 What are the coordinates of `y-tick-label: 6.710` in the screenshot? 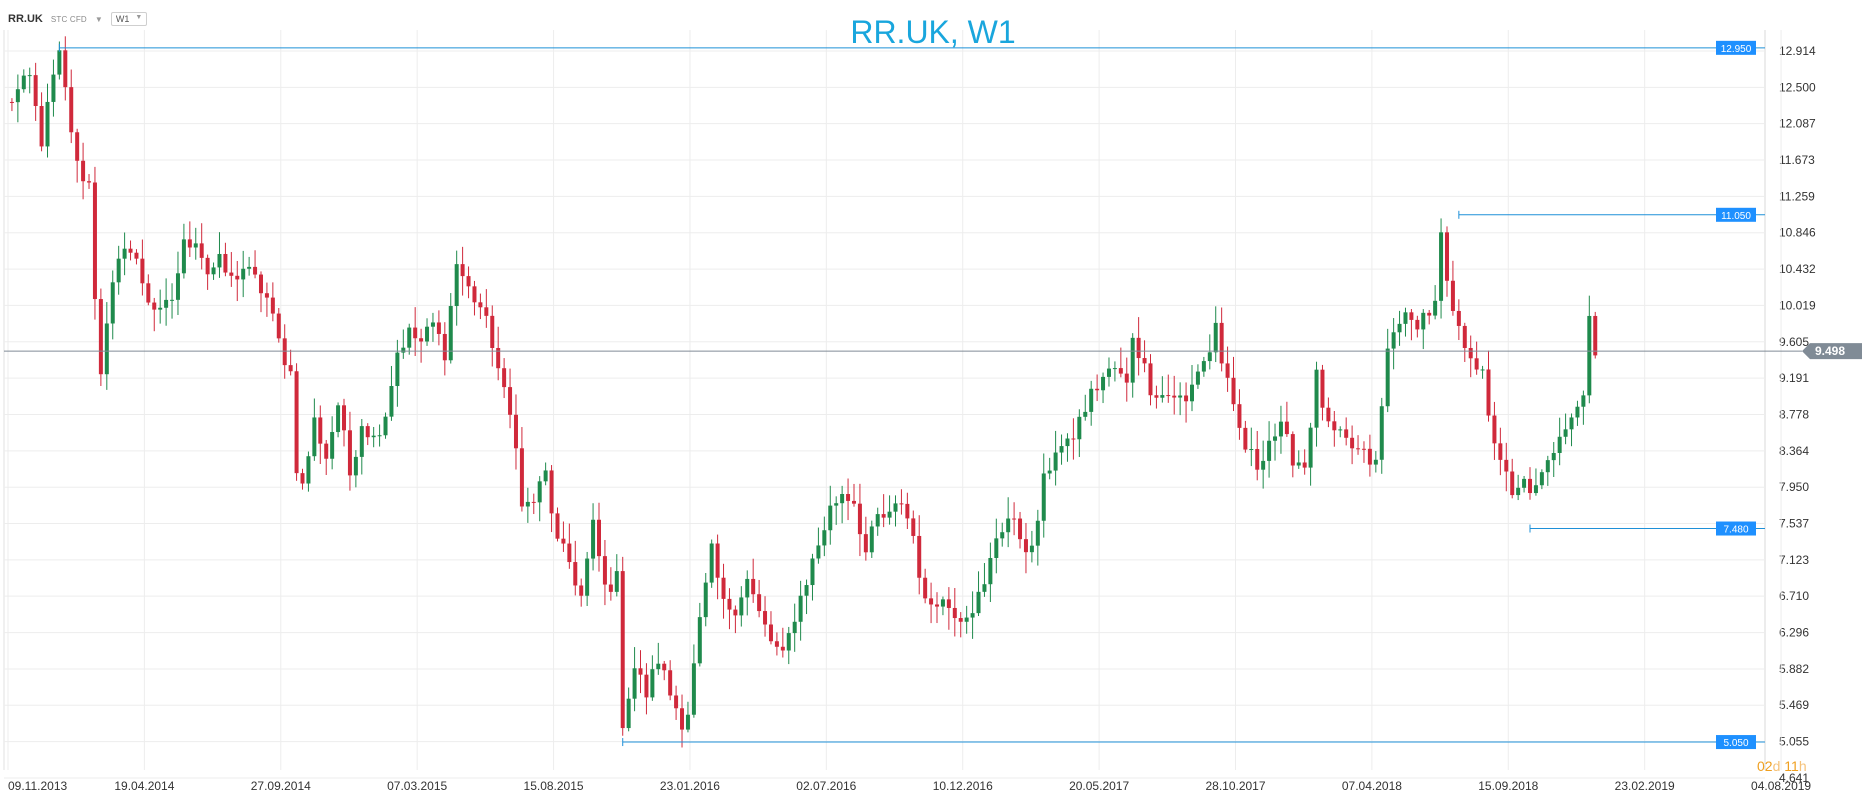 It's located at (1794, 596).